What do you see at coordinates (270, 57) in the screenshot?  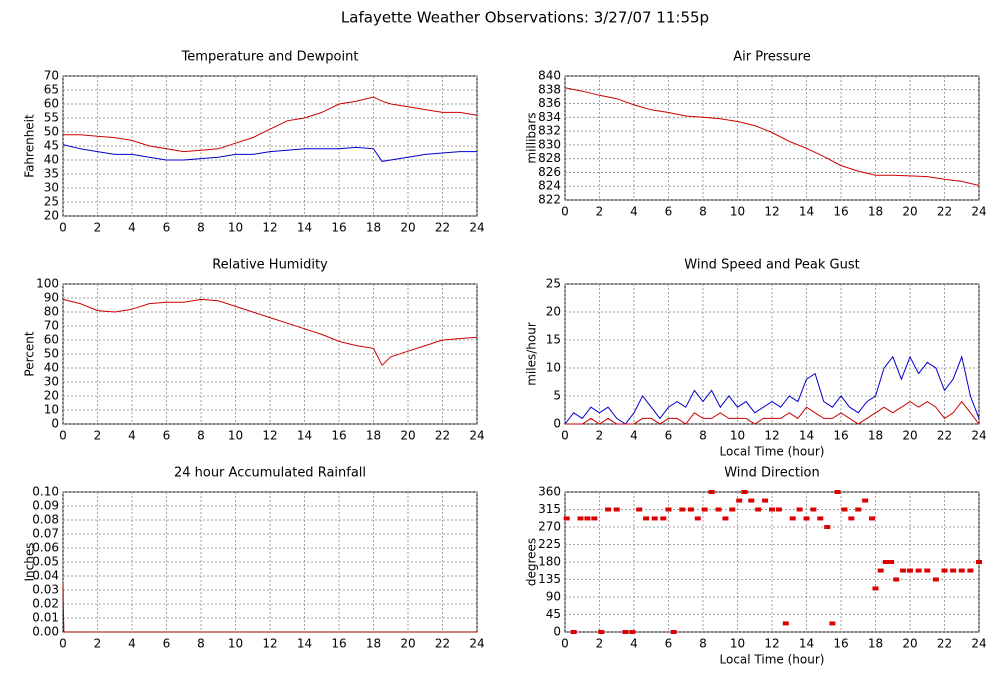 I see `chart-title: Temperature and Dewpoint` at bounding box center [270, 57].